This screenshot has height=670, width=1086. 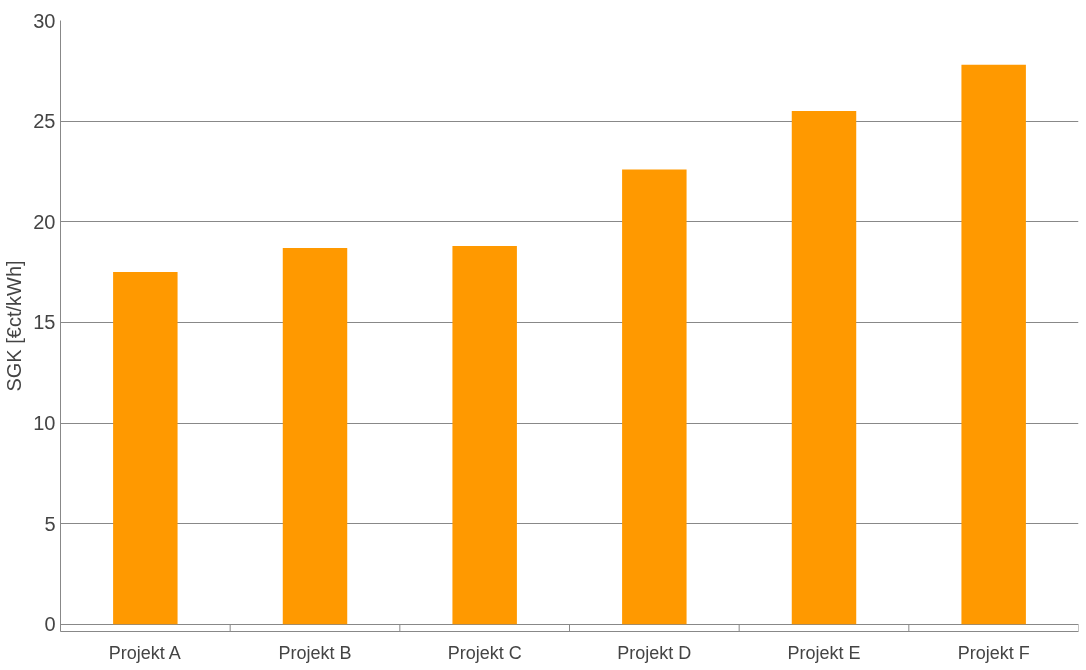 I want to click on x-tick-label: Projekt C, so click(x=484, y=652).